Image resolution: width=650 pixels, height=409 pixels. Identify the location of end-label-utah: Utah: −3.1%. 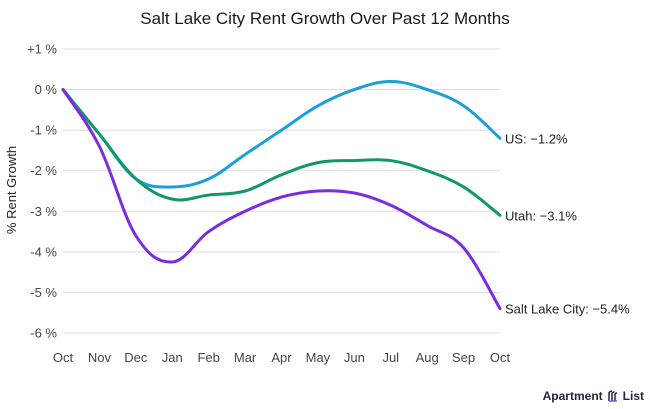
(541, 215).